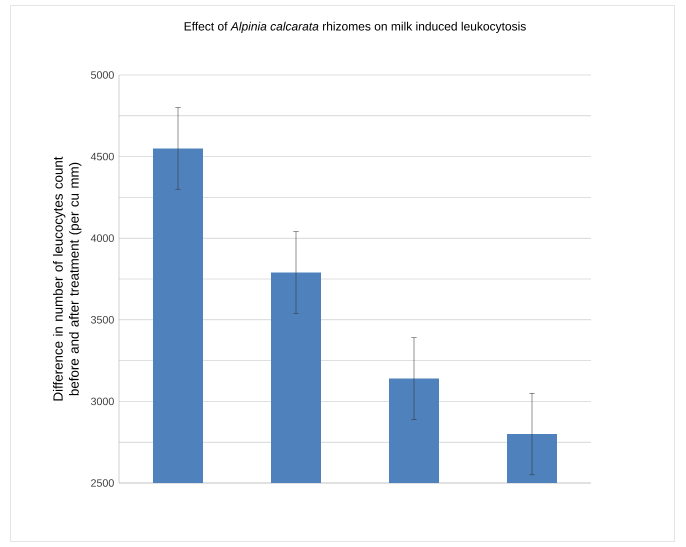 The width and height of the screenshot is (686, 547). What do you see at coordinates (102, 75) in the screenshot?
I see `y-tick-label: 5000` at bounding box center [102, 75].